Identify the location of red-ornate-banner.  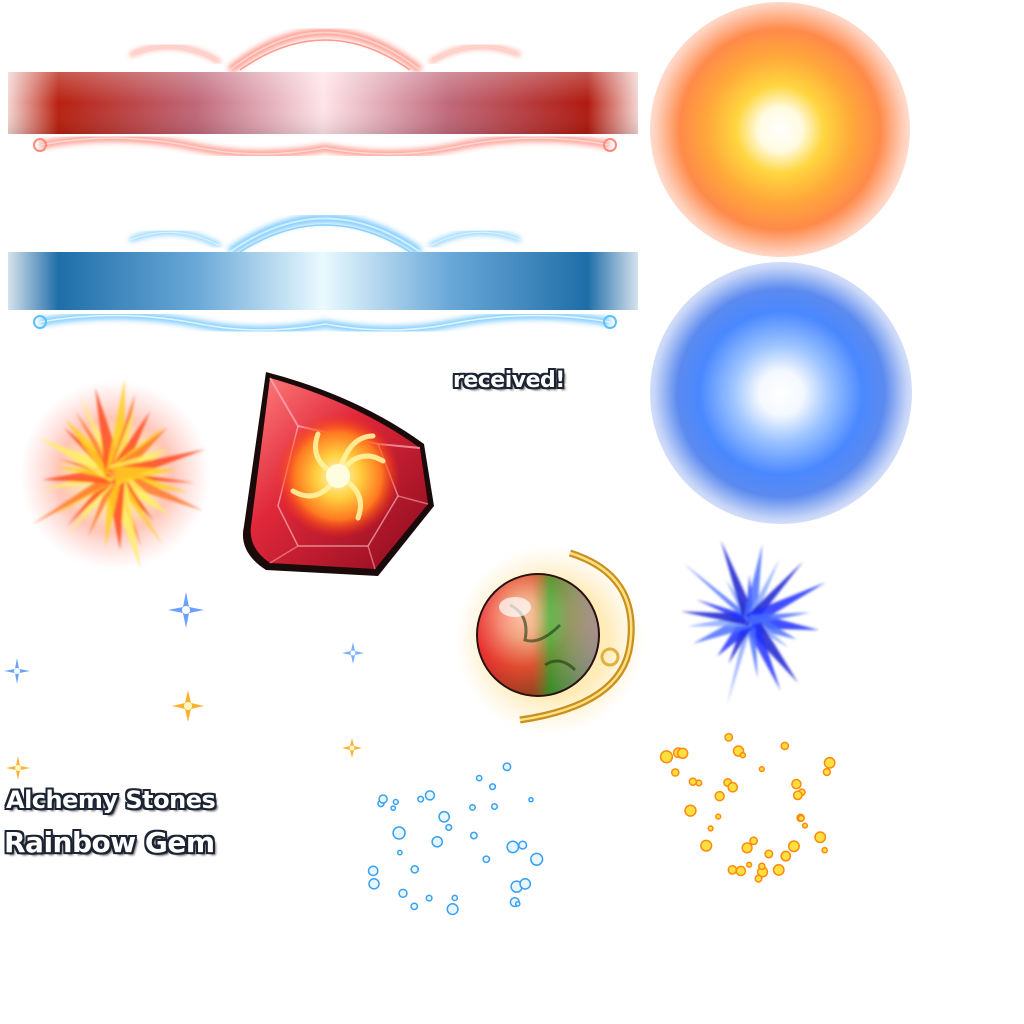
(323, 93).